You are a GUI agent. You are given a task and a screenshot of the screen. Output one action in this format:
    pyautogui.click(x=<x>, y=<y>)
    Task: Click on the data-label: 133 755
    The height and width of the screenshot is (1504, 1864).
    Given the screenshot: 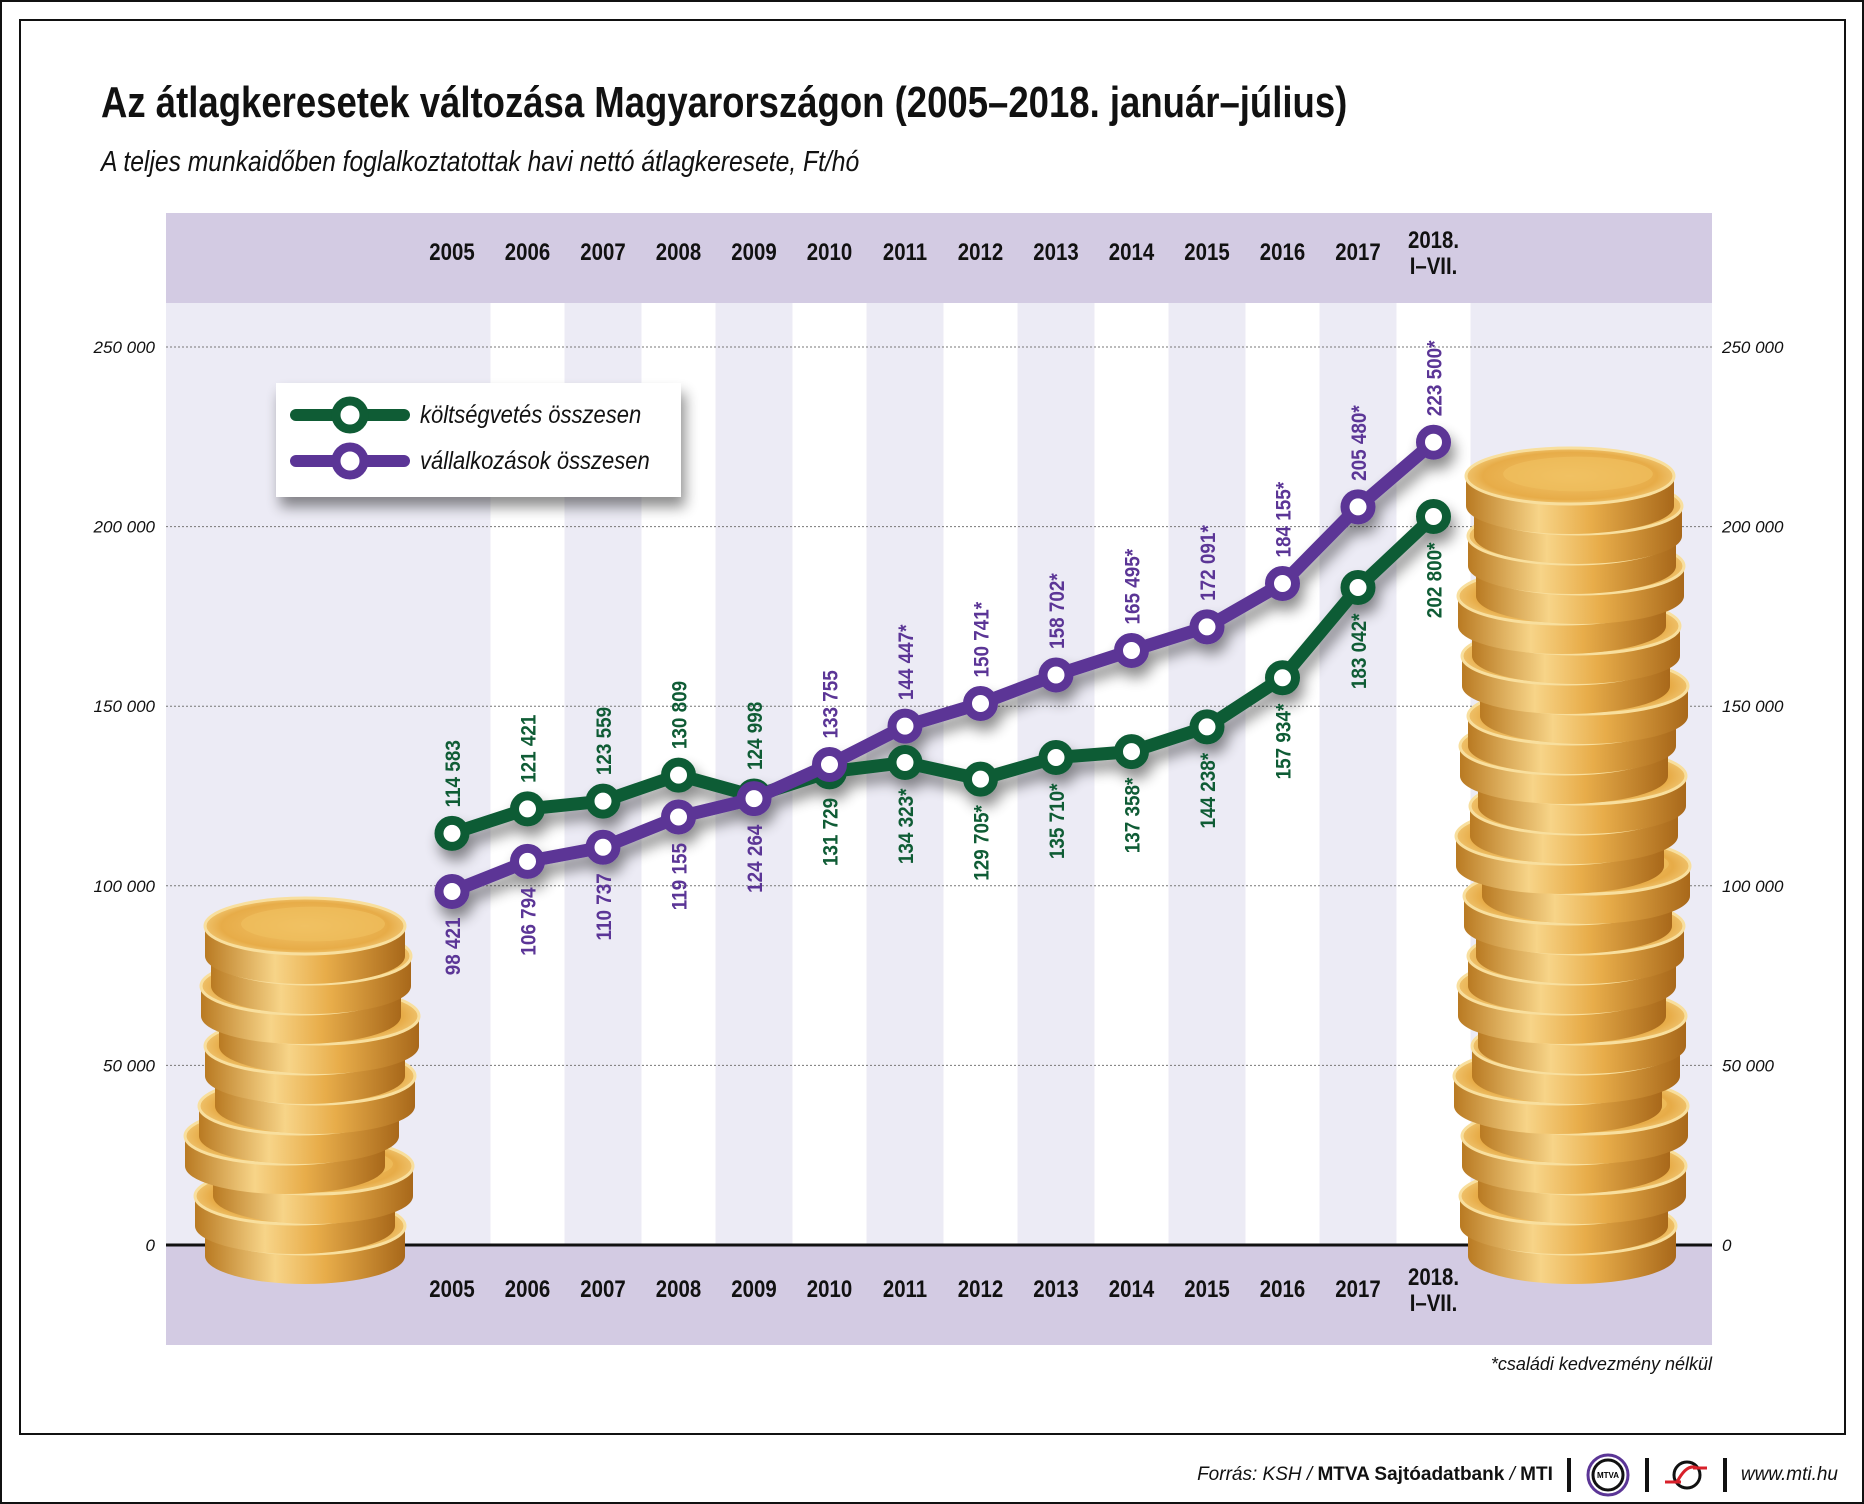 What is the action you would take?
    pyautogui.click(x=831, y=704)
    